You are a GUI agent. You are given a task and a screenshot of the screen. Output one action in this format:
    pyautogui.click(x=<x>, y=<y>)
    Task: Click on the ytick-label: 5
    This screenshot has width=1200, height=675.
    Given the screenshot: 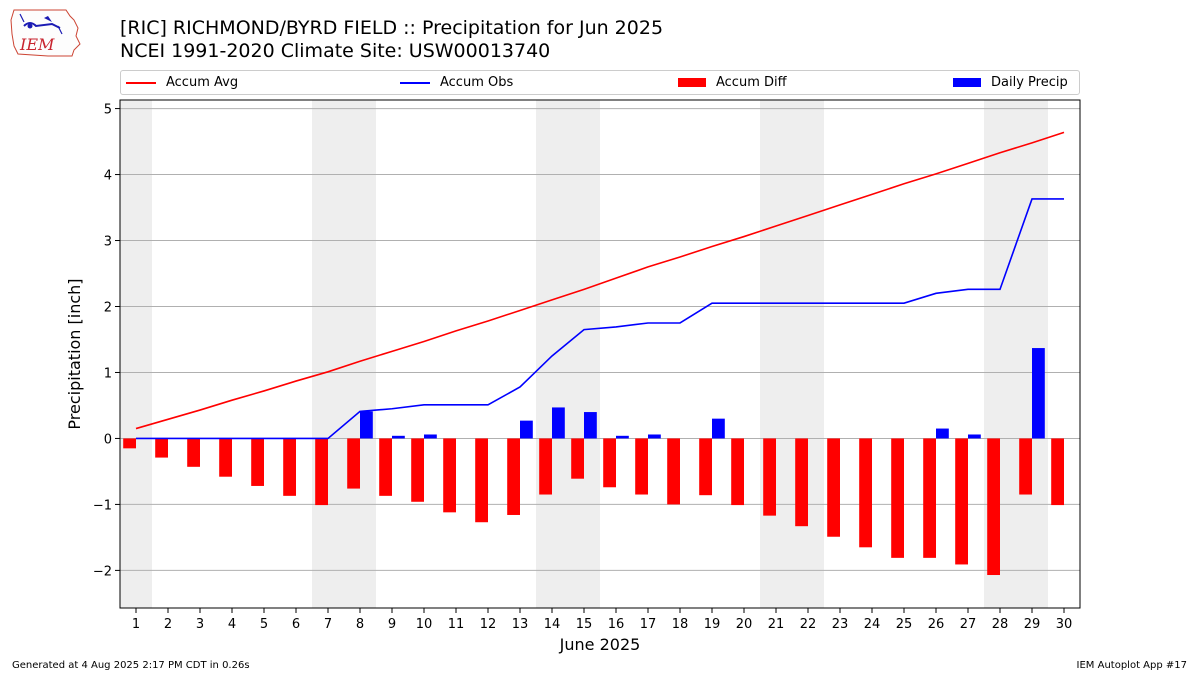 What is the action you would take?
    pyautogui.click(x=108, y=110)
    